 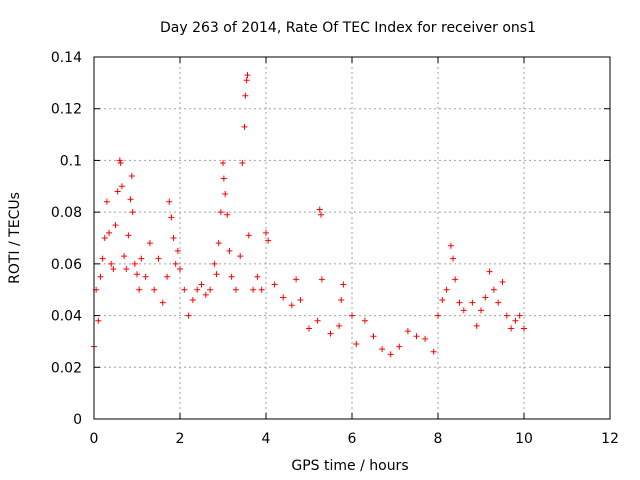 I want to click on y-tick-label: 0.12, so click(x=66, y=110).